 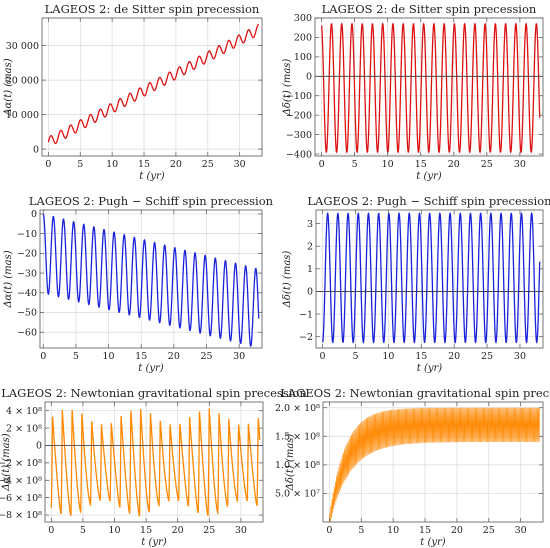 I want to click on y-tick-label-p1-2: 20 000, so click(x=22, y=80).